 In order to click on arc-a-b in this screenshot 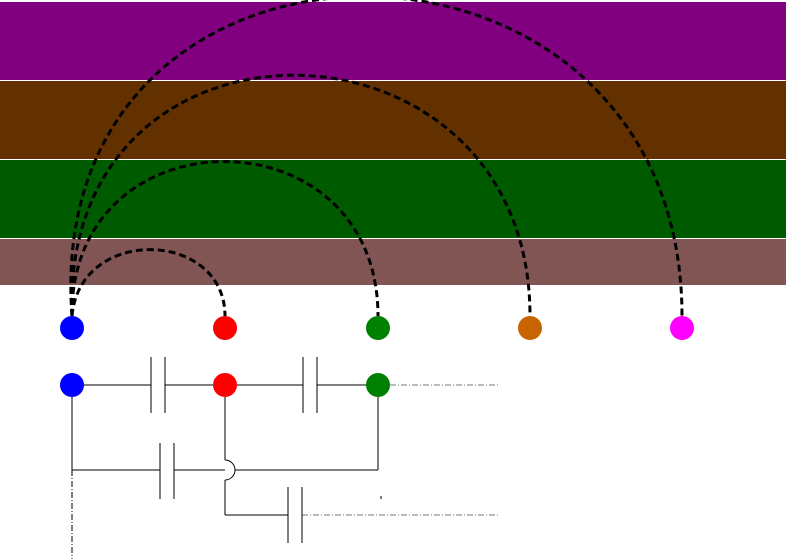, I will do `click(148, 282)`.